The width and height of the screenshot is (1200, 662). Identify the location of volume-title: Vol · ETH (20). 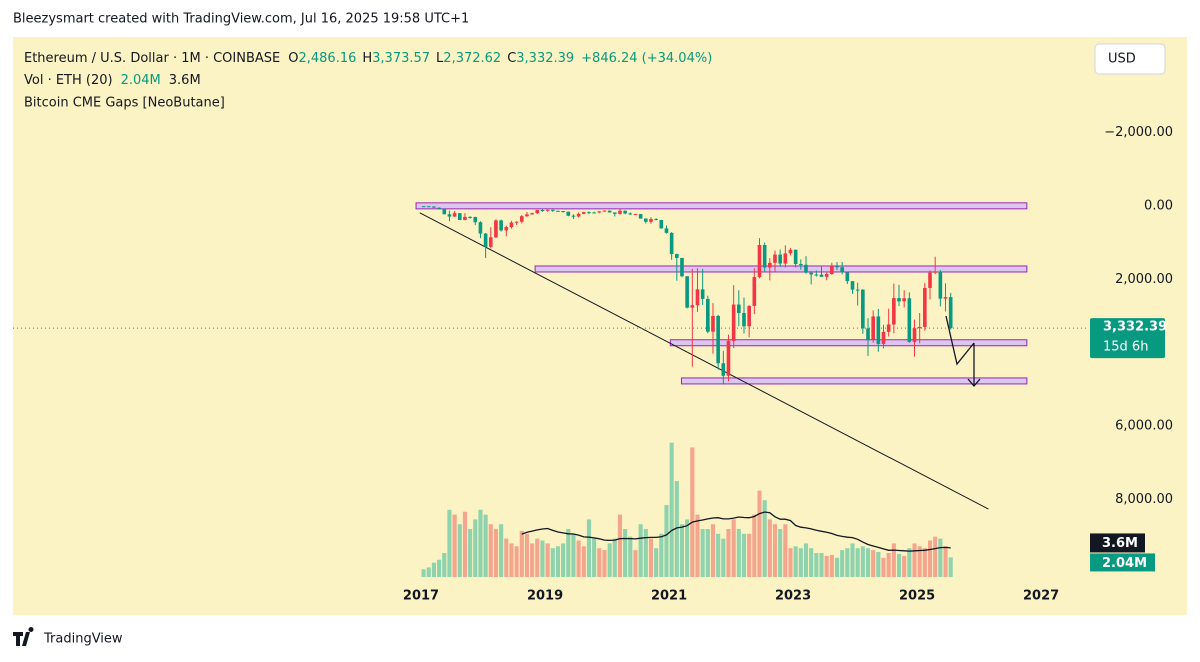
(68, 80).